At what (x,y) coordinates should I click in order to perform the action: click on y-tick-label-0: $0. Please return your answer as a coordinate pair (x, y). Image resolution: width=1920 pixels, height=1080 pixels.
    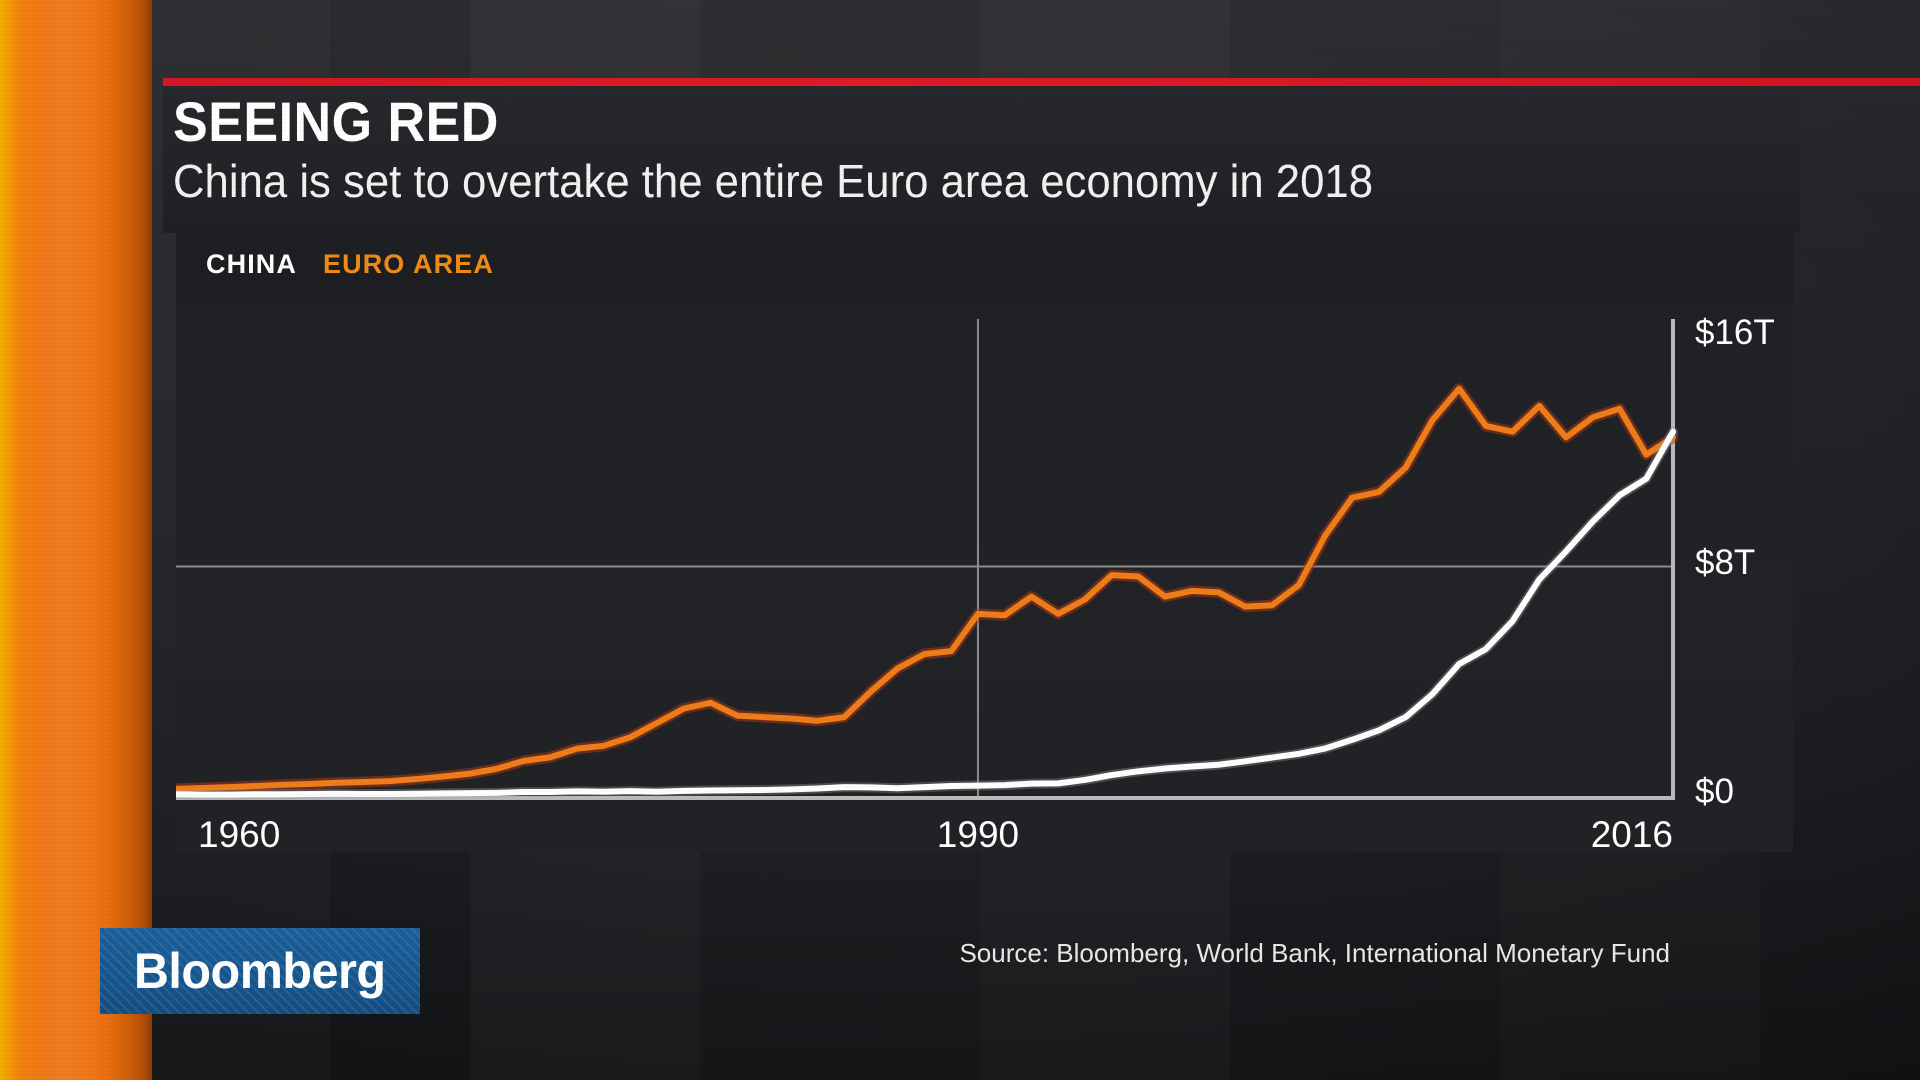
    Looking at the image, I should click on (1714, 791).